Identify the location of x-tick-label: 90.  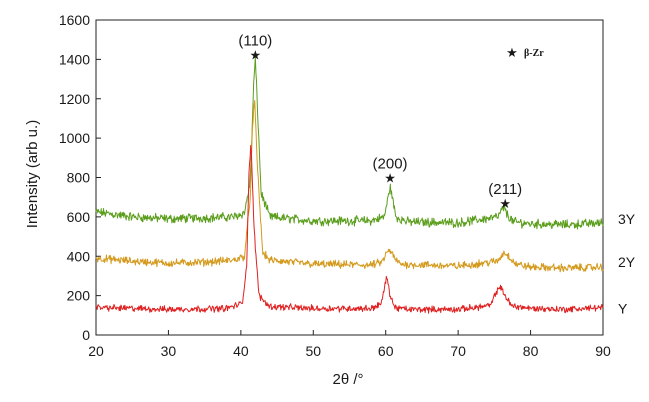
(603, 351).